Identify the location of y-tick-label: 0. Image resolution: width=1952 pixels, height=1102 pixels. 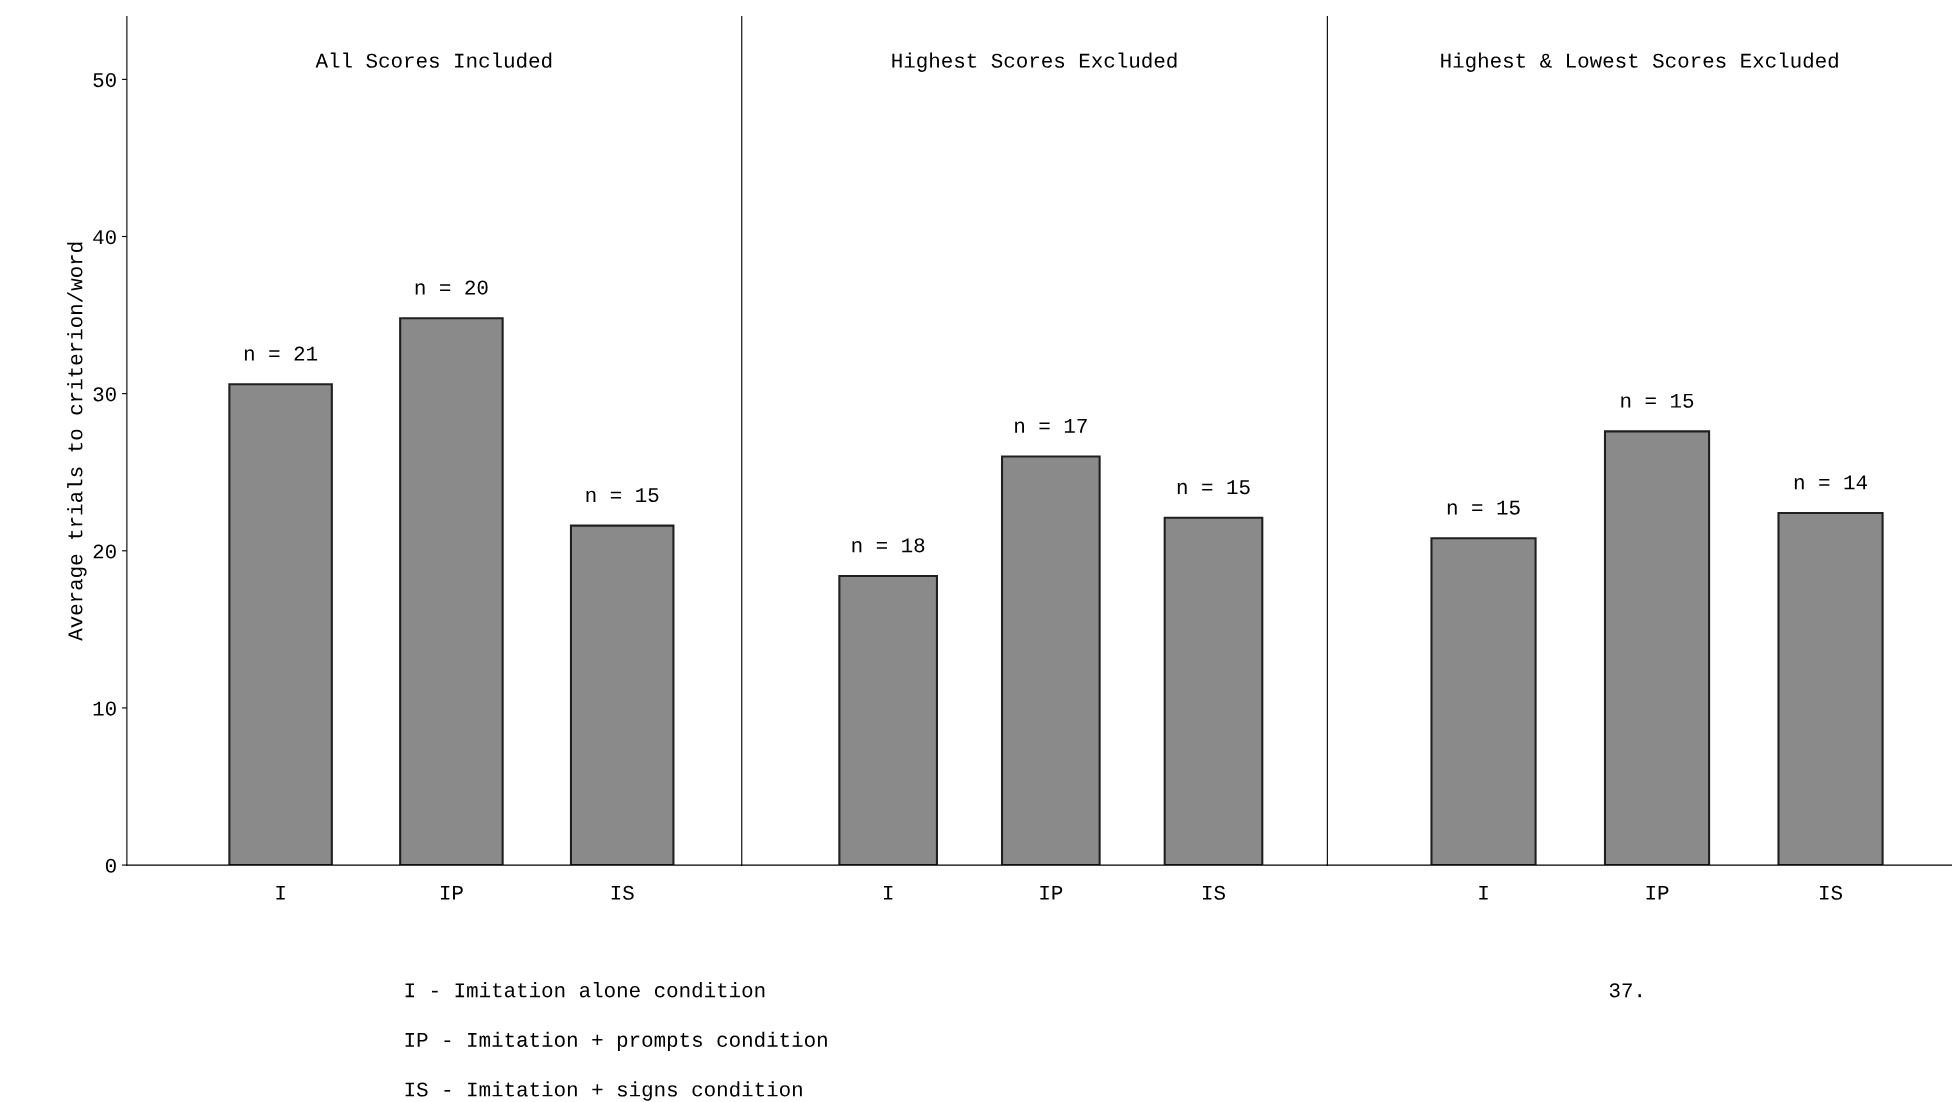
(110, 865).